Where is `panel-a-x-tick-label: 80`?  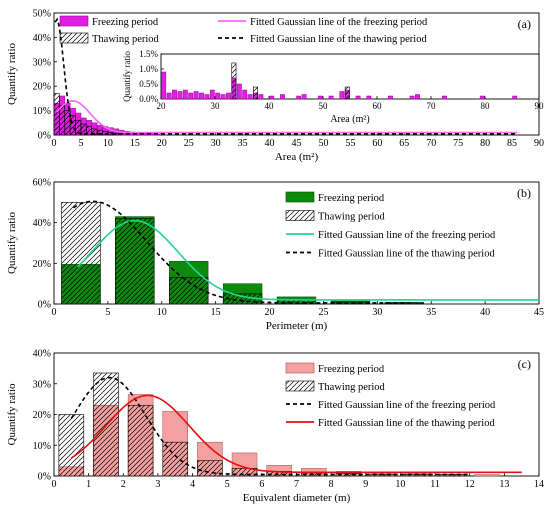
panel-a-x-tick-label: 80 is located at coordinates (485, 143).